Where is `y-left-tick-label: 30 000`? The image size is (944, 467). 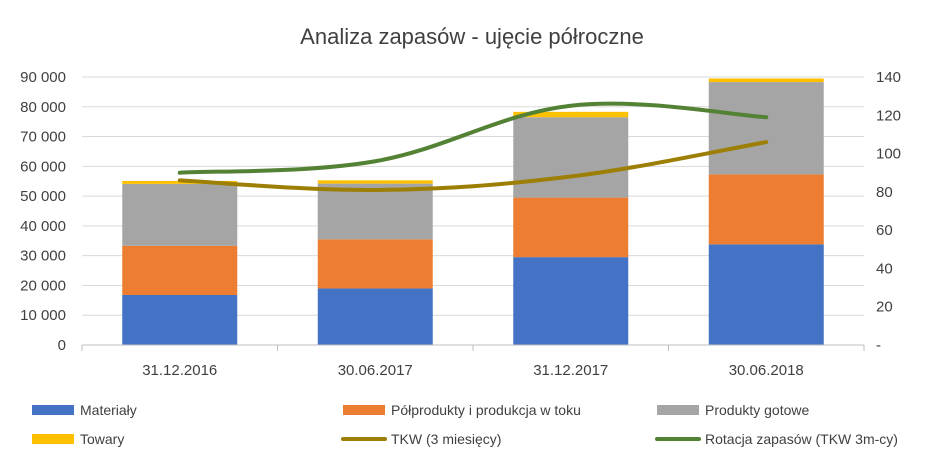
y-left-tick-label: 30 000 is located at coordinates (43, 256).